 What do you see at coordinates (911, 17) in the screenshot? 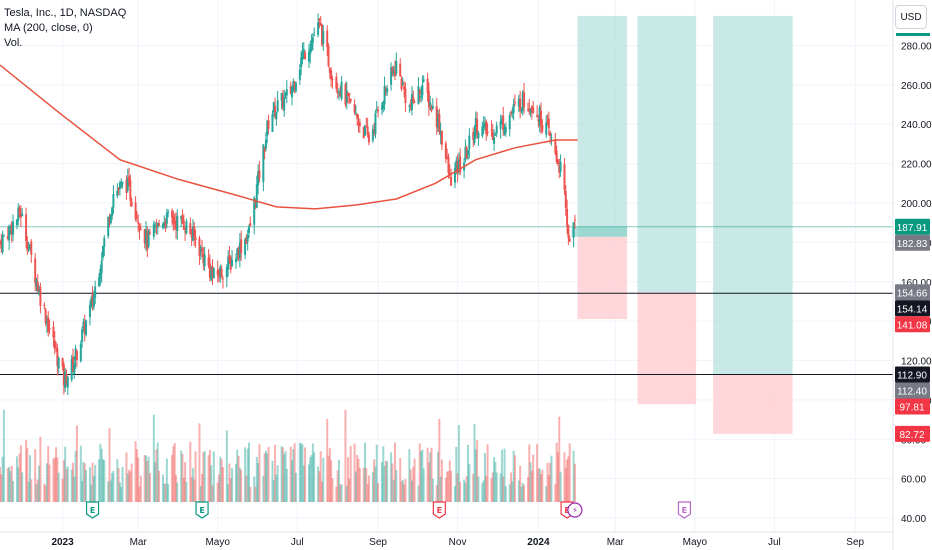
I see `currency-button: USD` at bounding box center [911, 17].